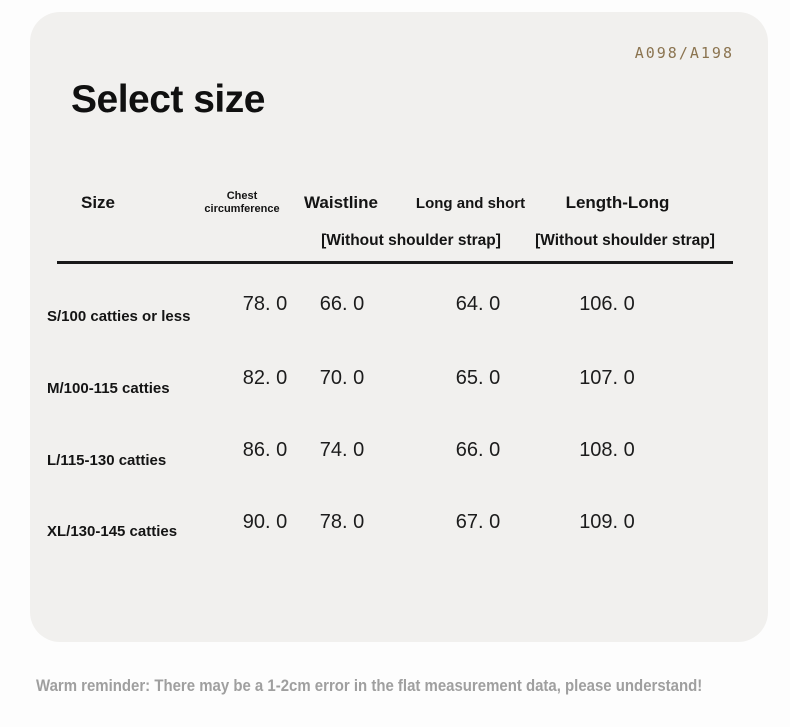  What do you see at coordinates (342, 378) in the screenshot?
I see `cell-waistline: 70. 0` at bounding box center [342, 378].